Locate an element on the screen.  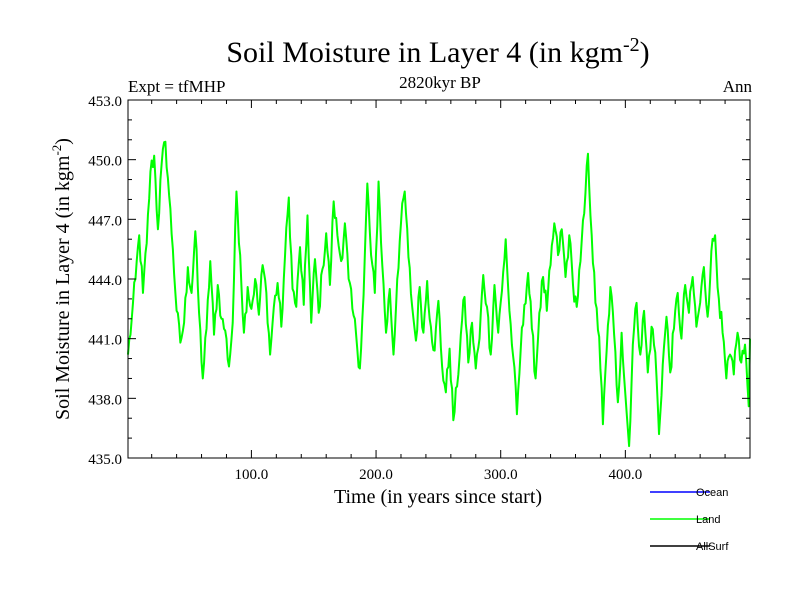
experiment-label: Expt = tfMHP is located at coordinates (176, 86).